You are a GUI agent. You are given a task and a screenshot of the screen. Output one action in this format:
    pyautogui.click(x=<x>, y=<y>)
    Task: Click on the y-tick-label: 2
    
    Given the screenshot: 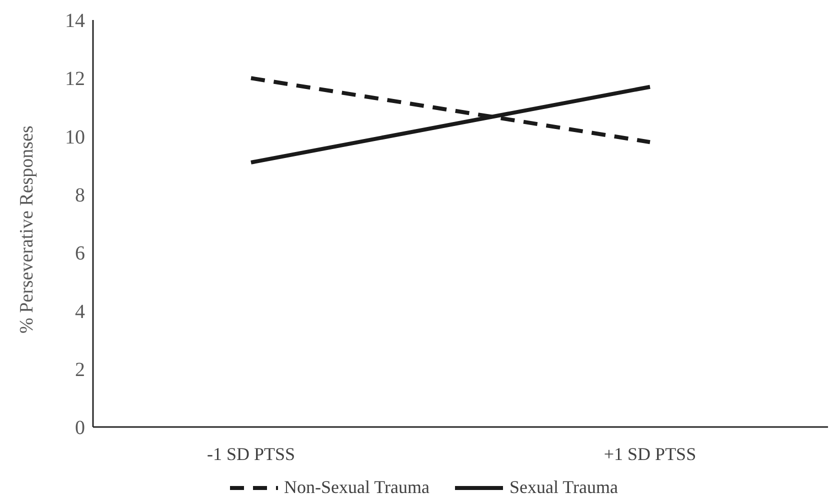 What is the action you would take?
    pyautogui.click(x=80, y=369)
    